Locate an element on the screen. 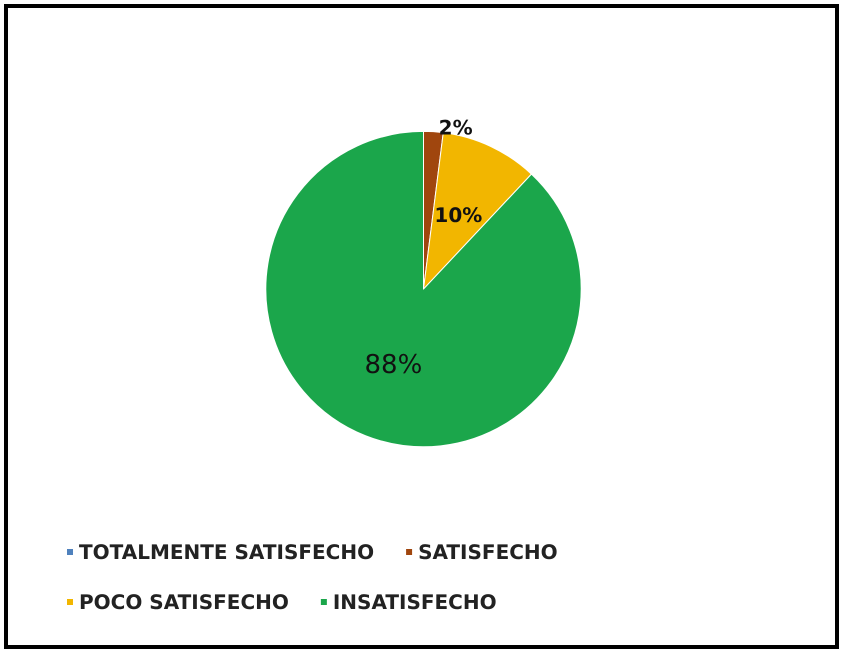 Image resolution: width=847 pixels, height=657 pixels. data-label: 2% is located at coordinates (455, 128).